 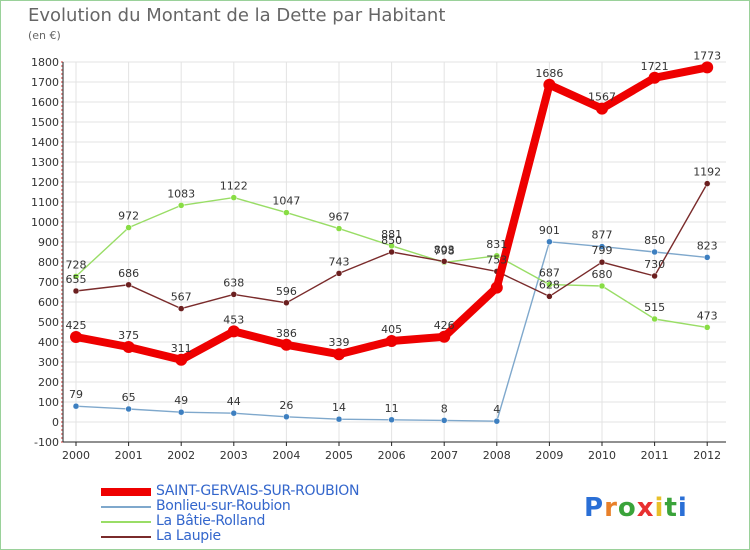 I want to click on x-tick-label: 2008, so click(x=497, y=455).